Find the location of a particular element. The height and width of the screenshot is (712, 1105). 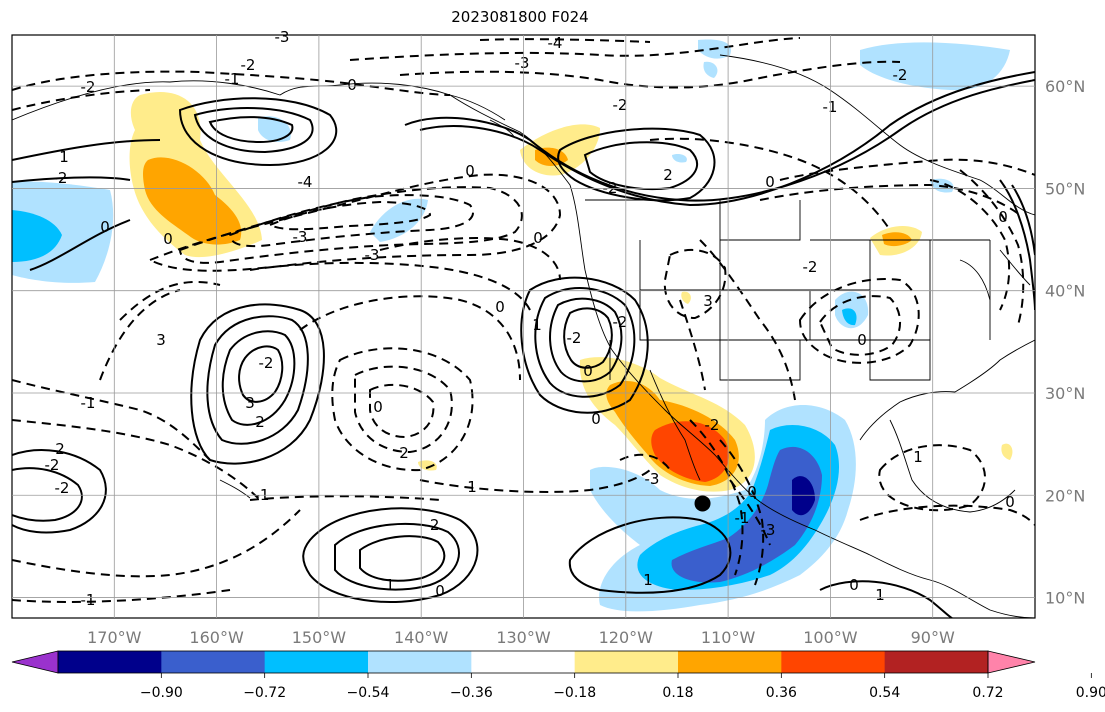

colorbar-tick-label: 0.18 is located at coordinates (677, 693).